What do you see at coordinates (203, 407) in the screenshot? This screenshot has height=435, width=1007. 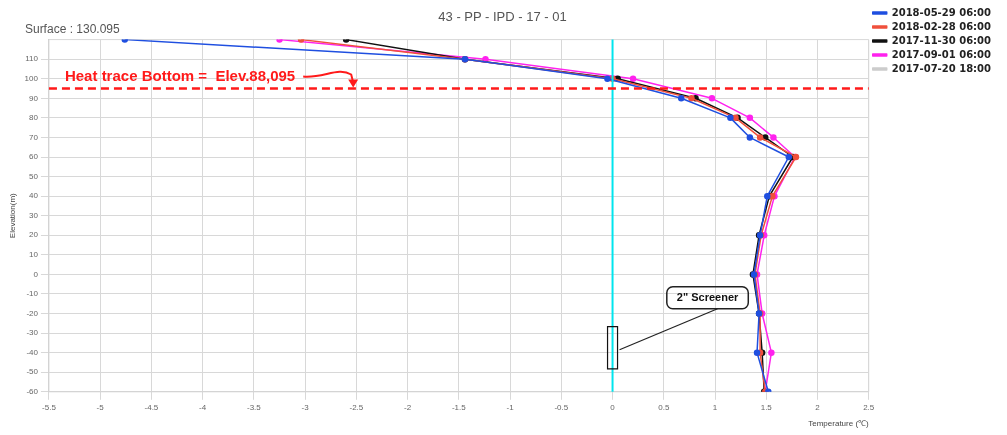 I see `x-tick-label: -4` at bounding box center [203, 407].